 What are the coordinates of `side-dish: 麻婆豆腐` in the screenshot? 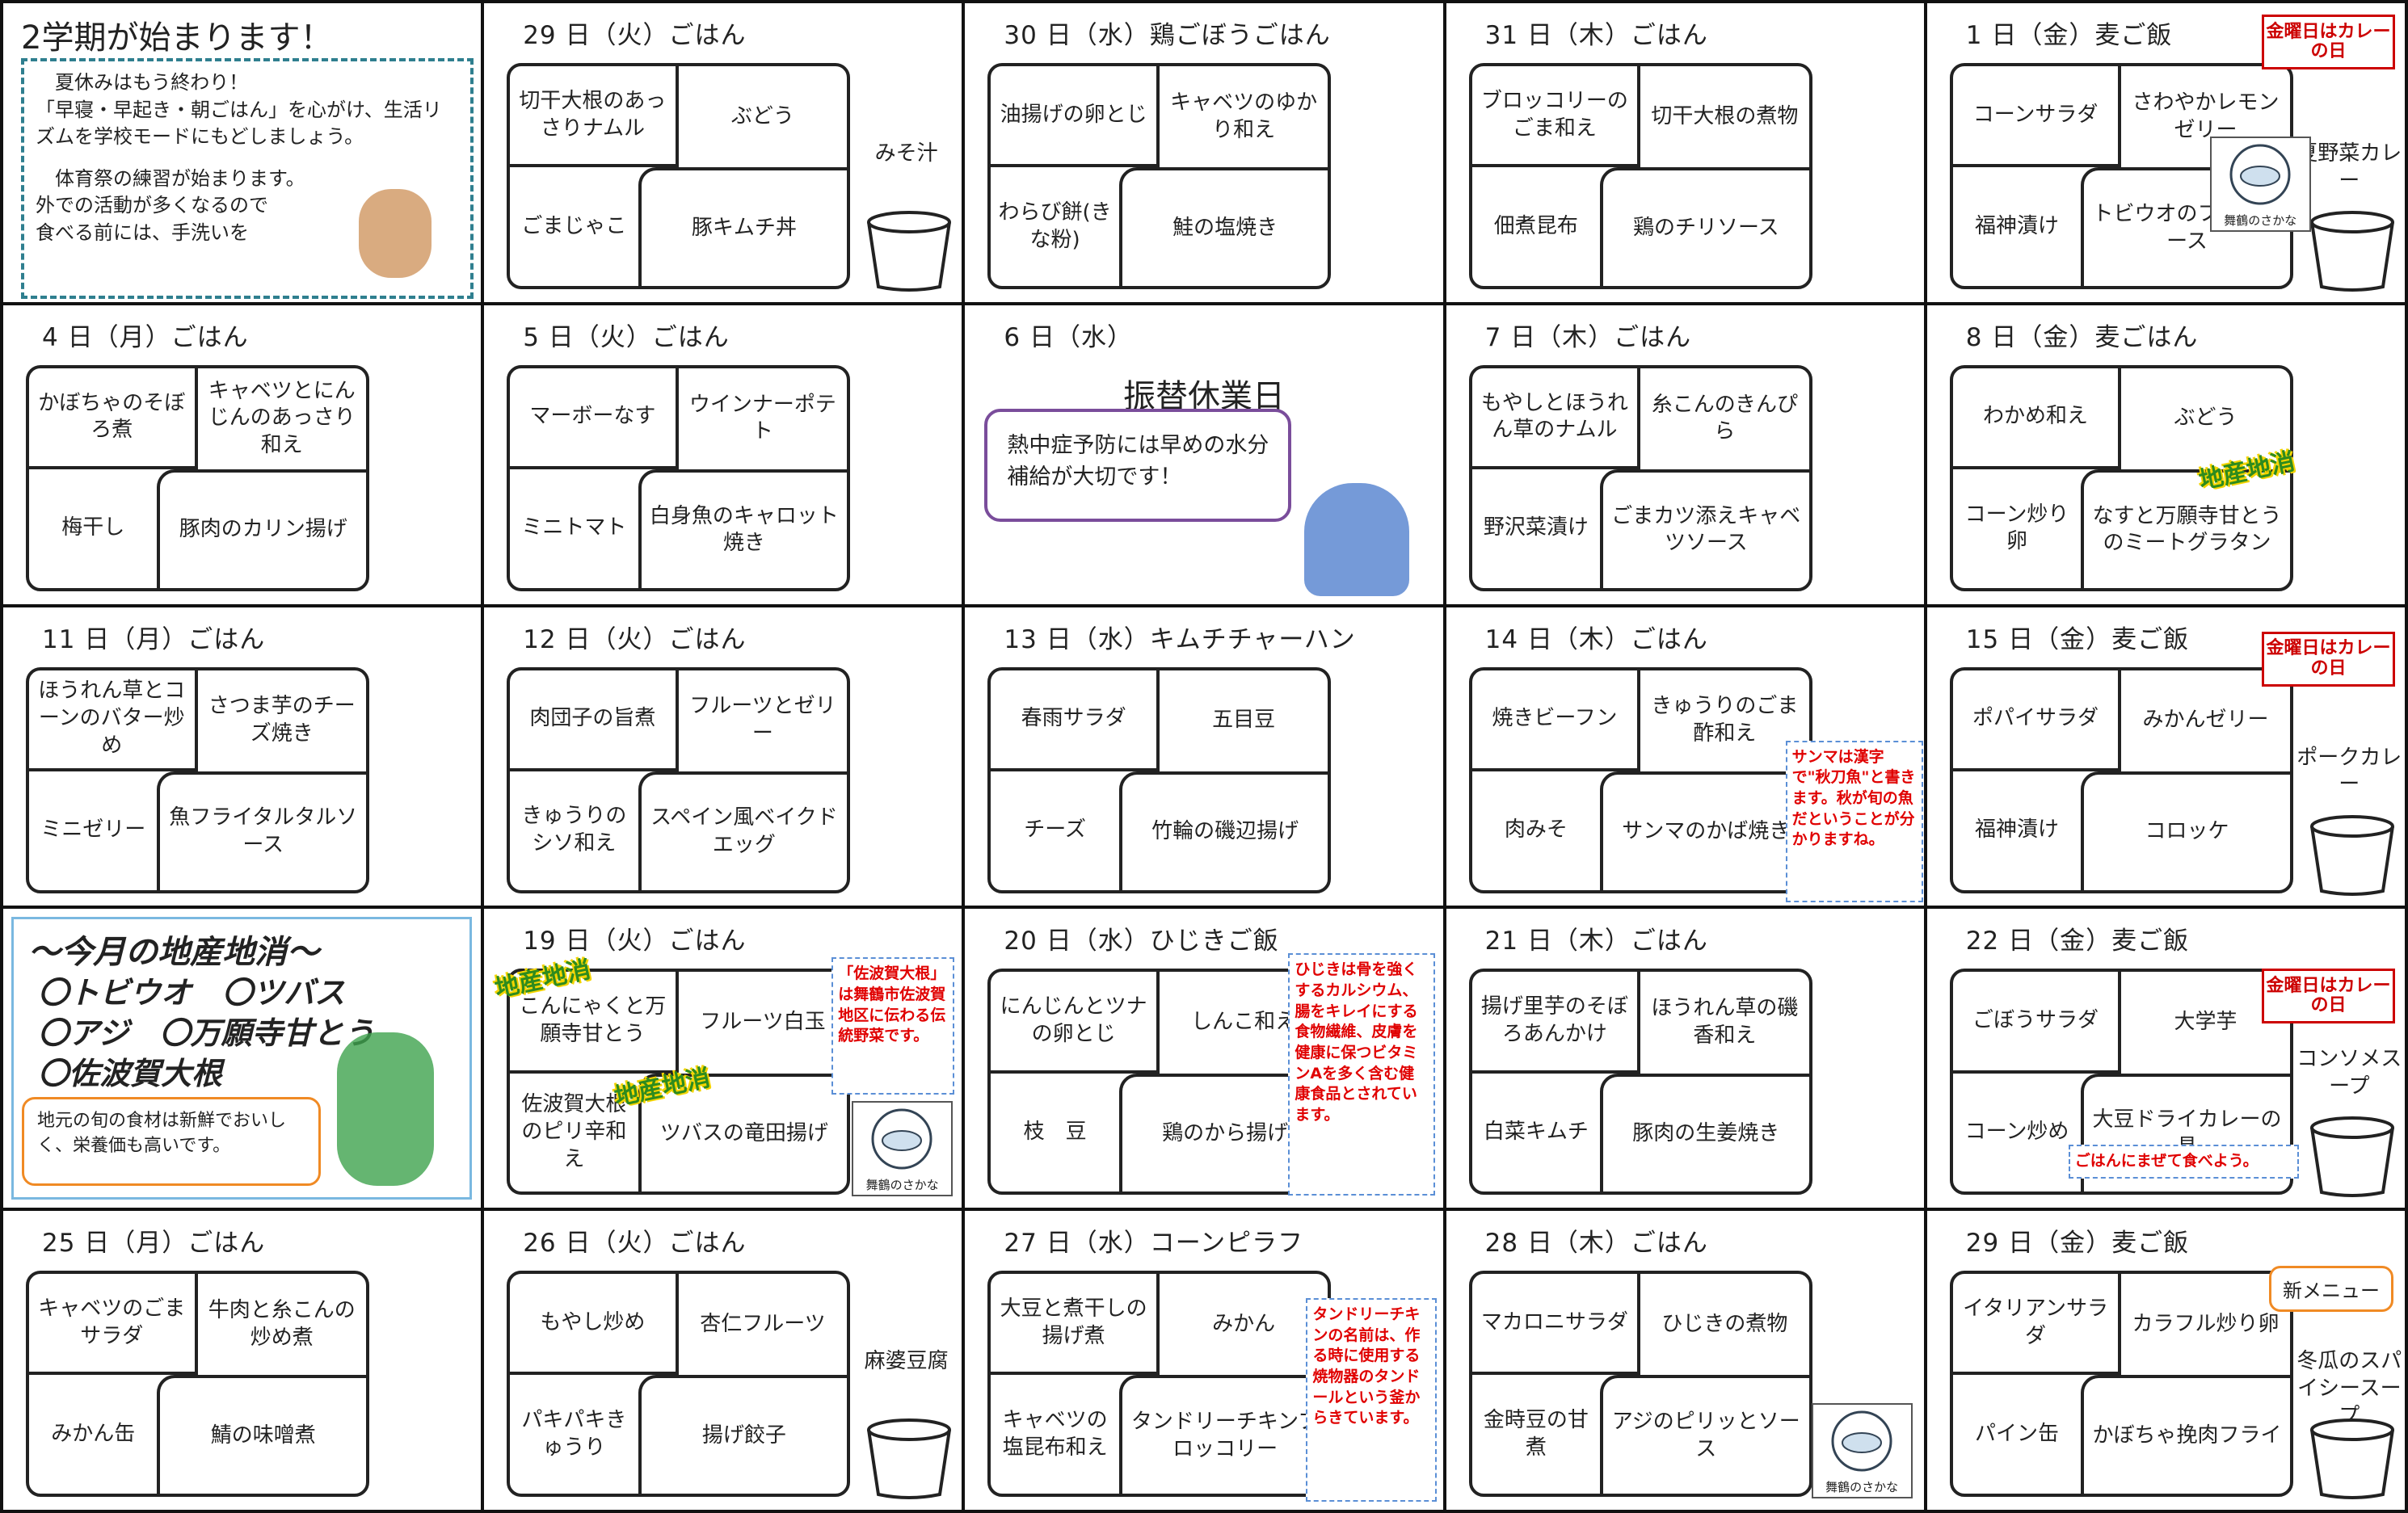 It's located at (906, 1361).